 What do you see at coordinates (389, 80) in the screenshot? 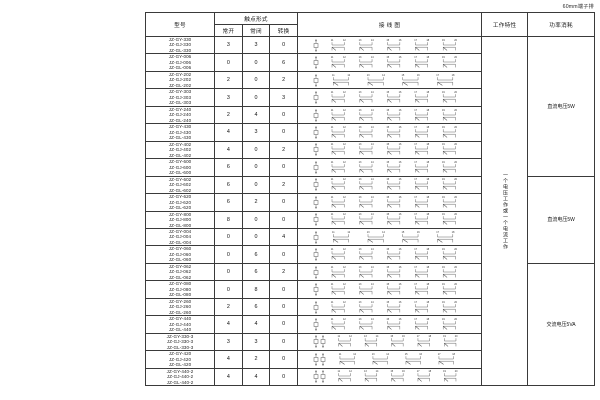
I see `wiring-diagram: 11 12 13 14 15 16 17 18` at bounding box center [389, 80].